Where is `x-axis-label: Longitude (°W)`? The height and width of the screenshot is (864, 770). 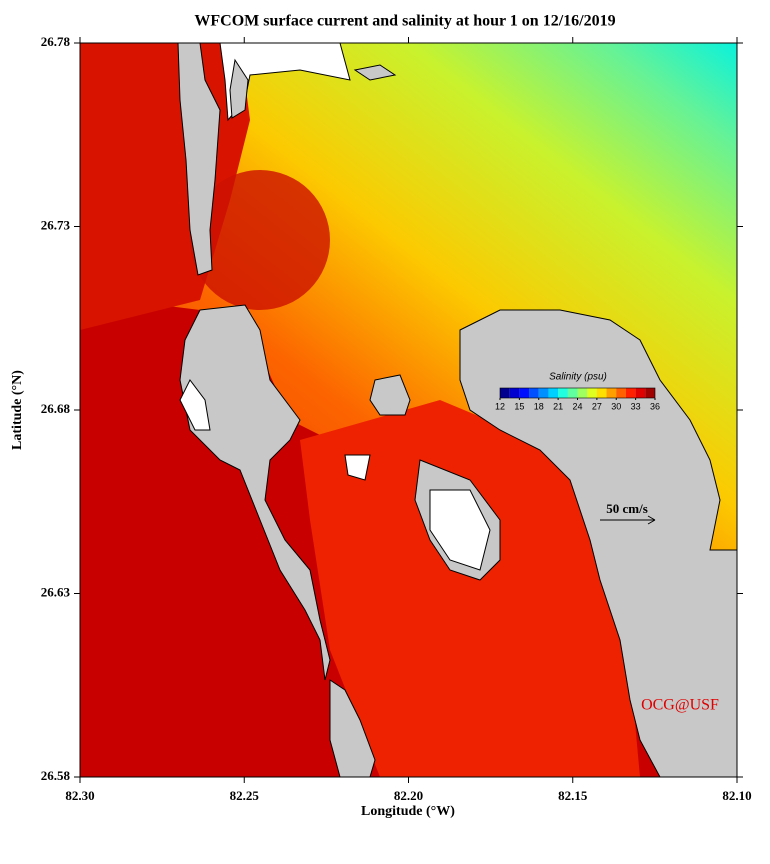
x-axis-label: Longitude (°W) is located at coordinates (408, 811).